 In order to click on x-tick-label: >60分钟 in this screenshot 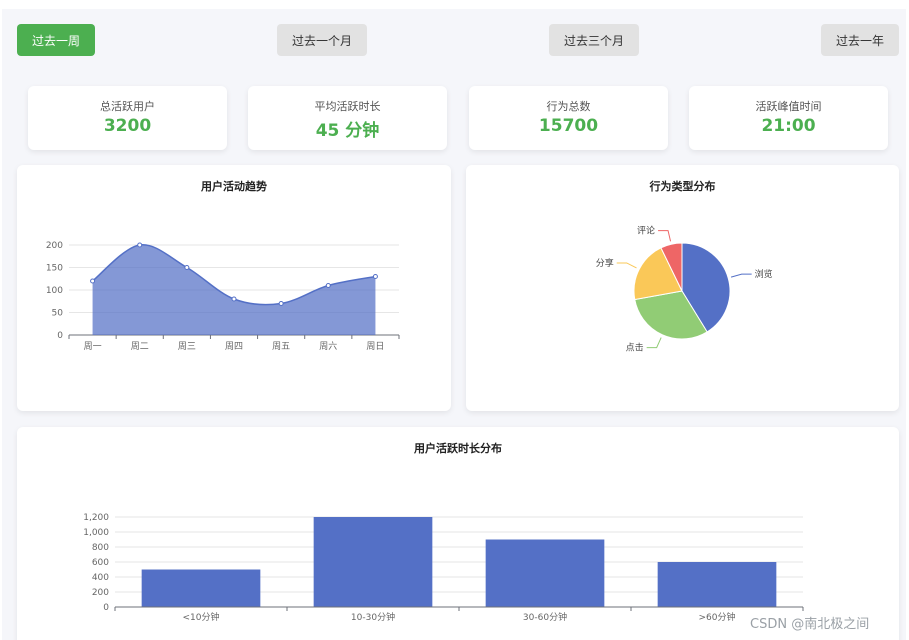, I will do `click(717, 617)`.